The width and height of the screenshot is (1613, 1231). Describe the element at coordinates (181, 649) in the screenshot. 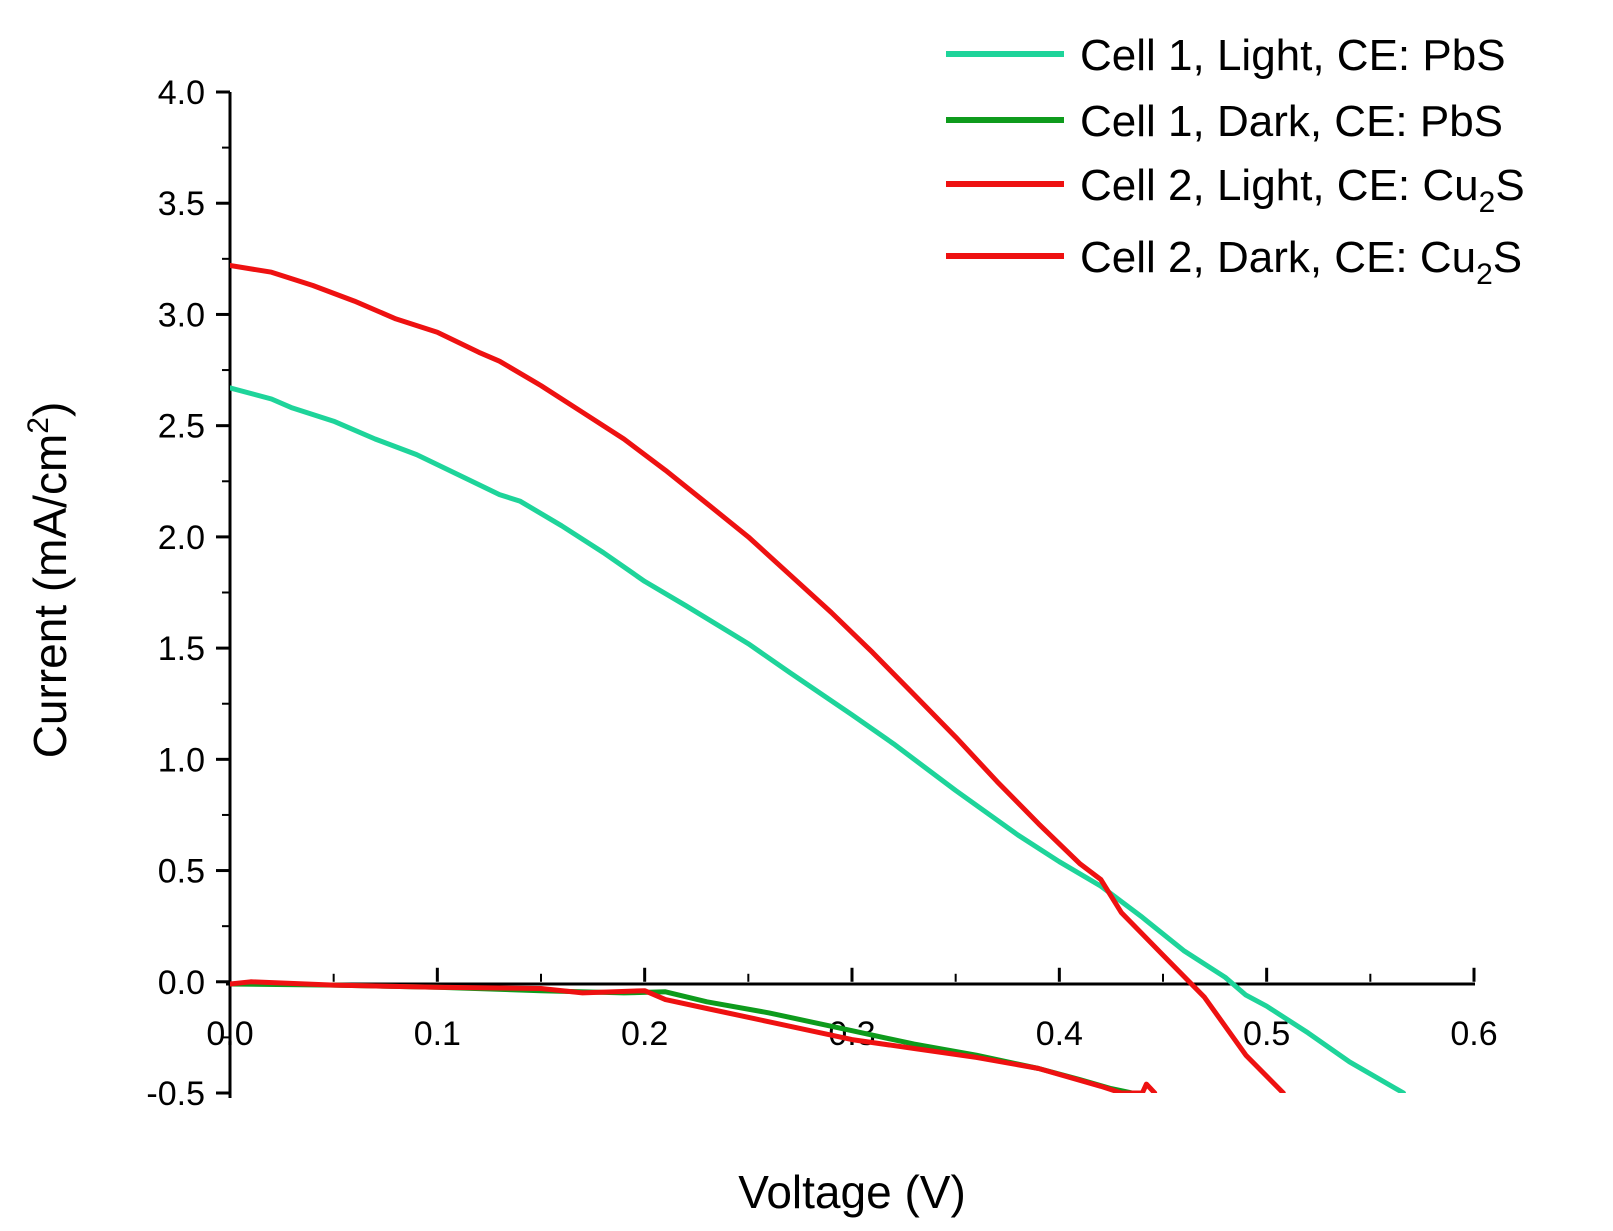

I see `y-tick-label: 1.5` at that location.